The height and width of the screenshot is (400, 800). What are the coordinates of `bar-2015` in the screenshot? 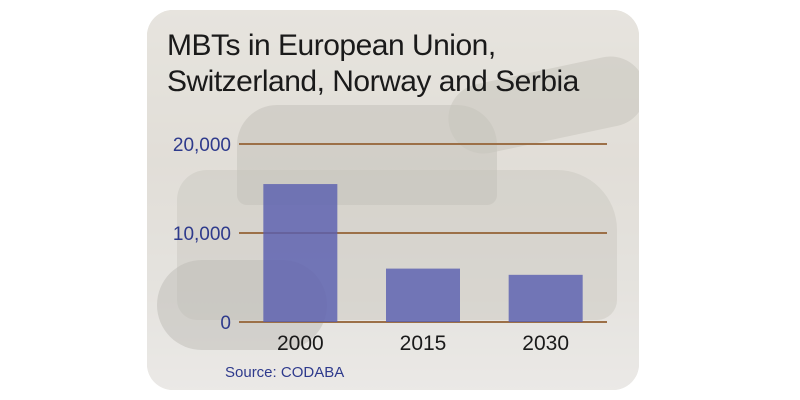 It's located at (423, 295).